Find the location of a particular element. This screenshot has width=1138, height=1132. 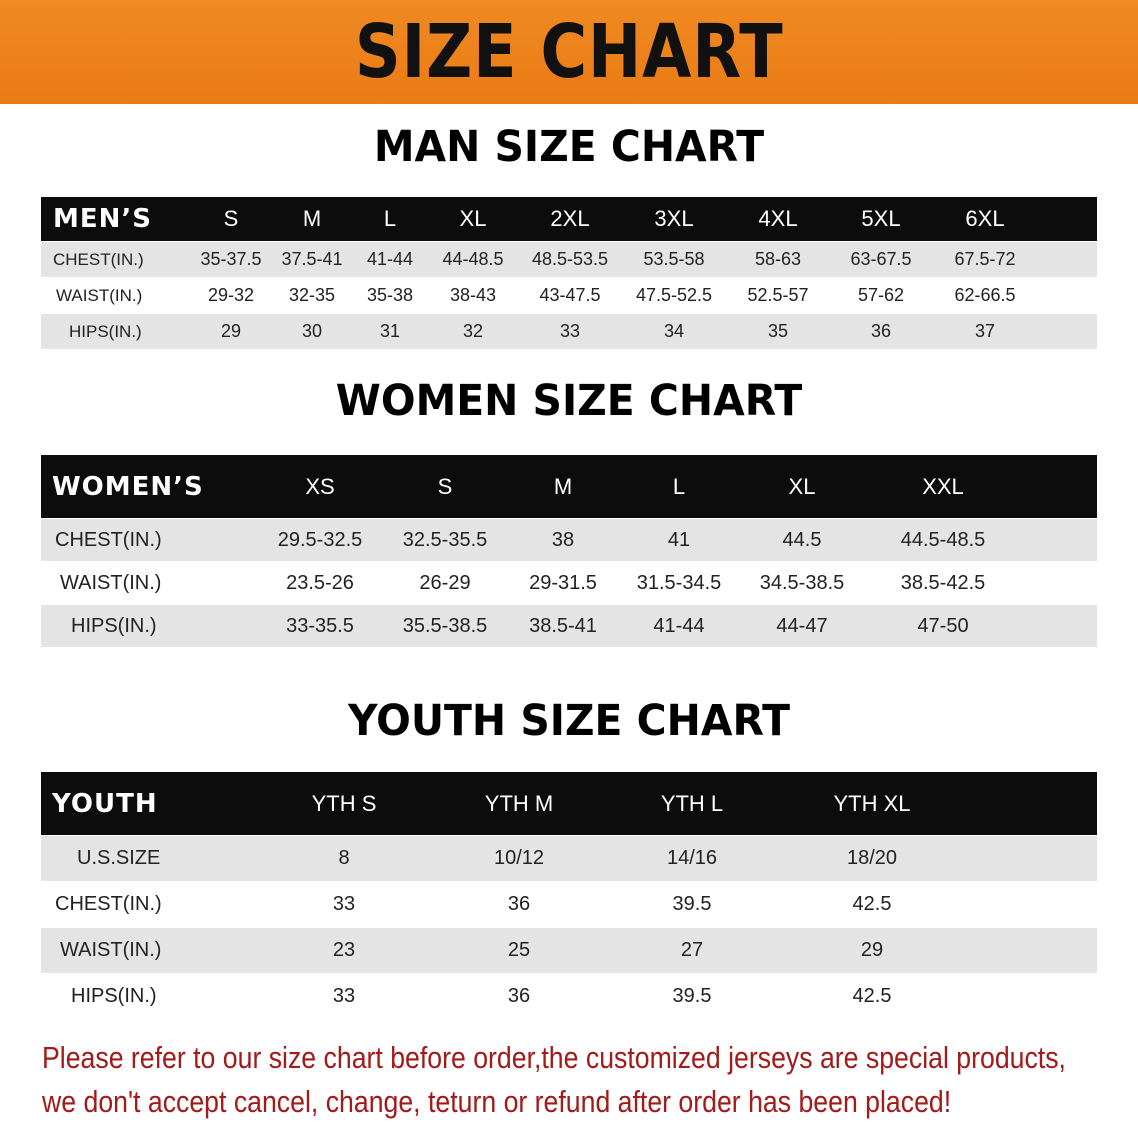

measurement-value: 37 is located at coordinates (985, 331).